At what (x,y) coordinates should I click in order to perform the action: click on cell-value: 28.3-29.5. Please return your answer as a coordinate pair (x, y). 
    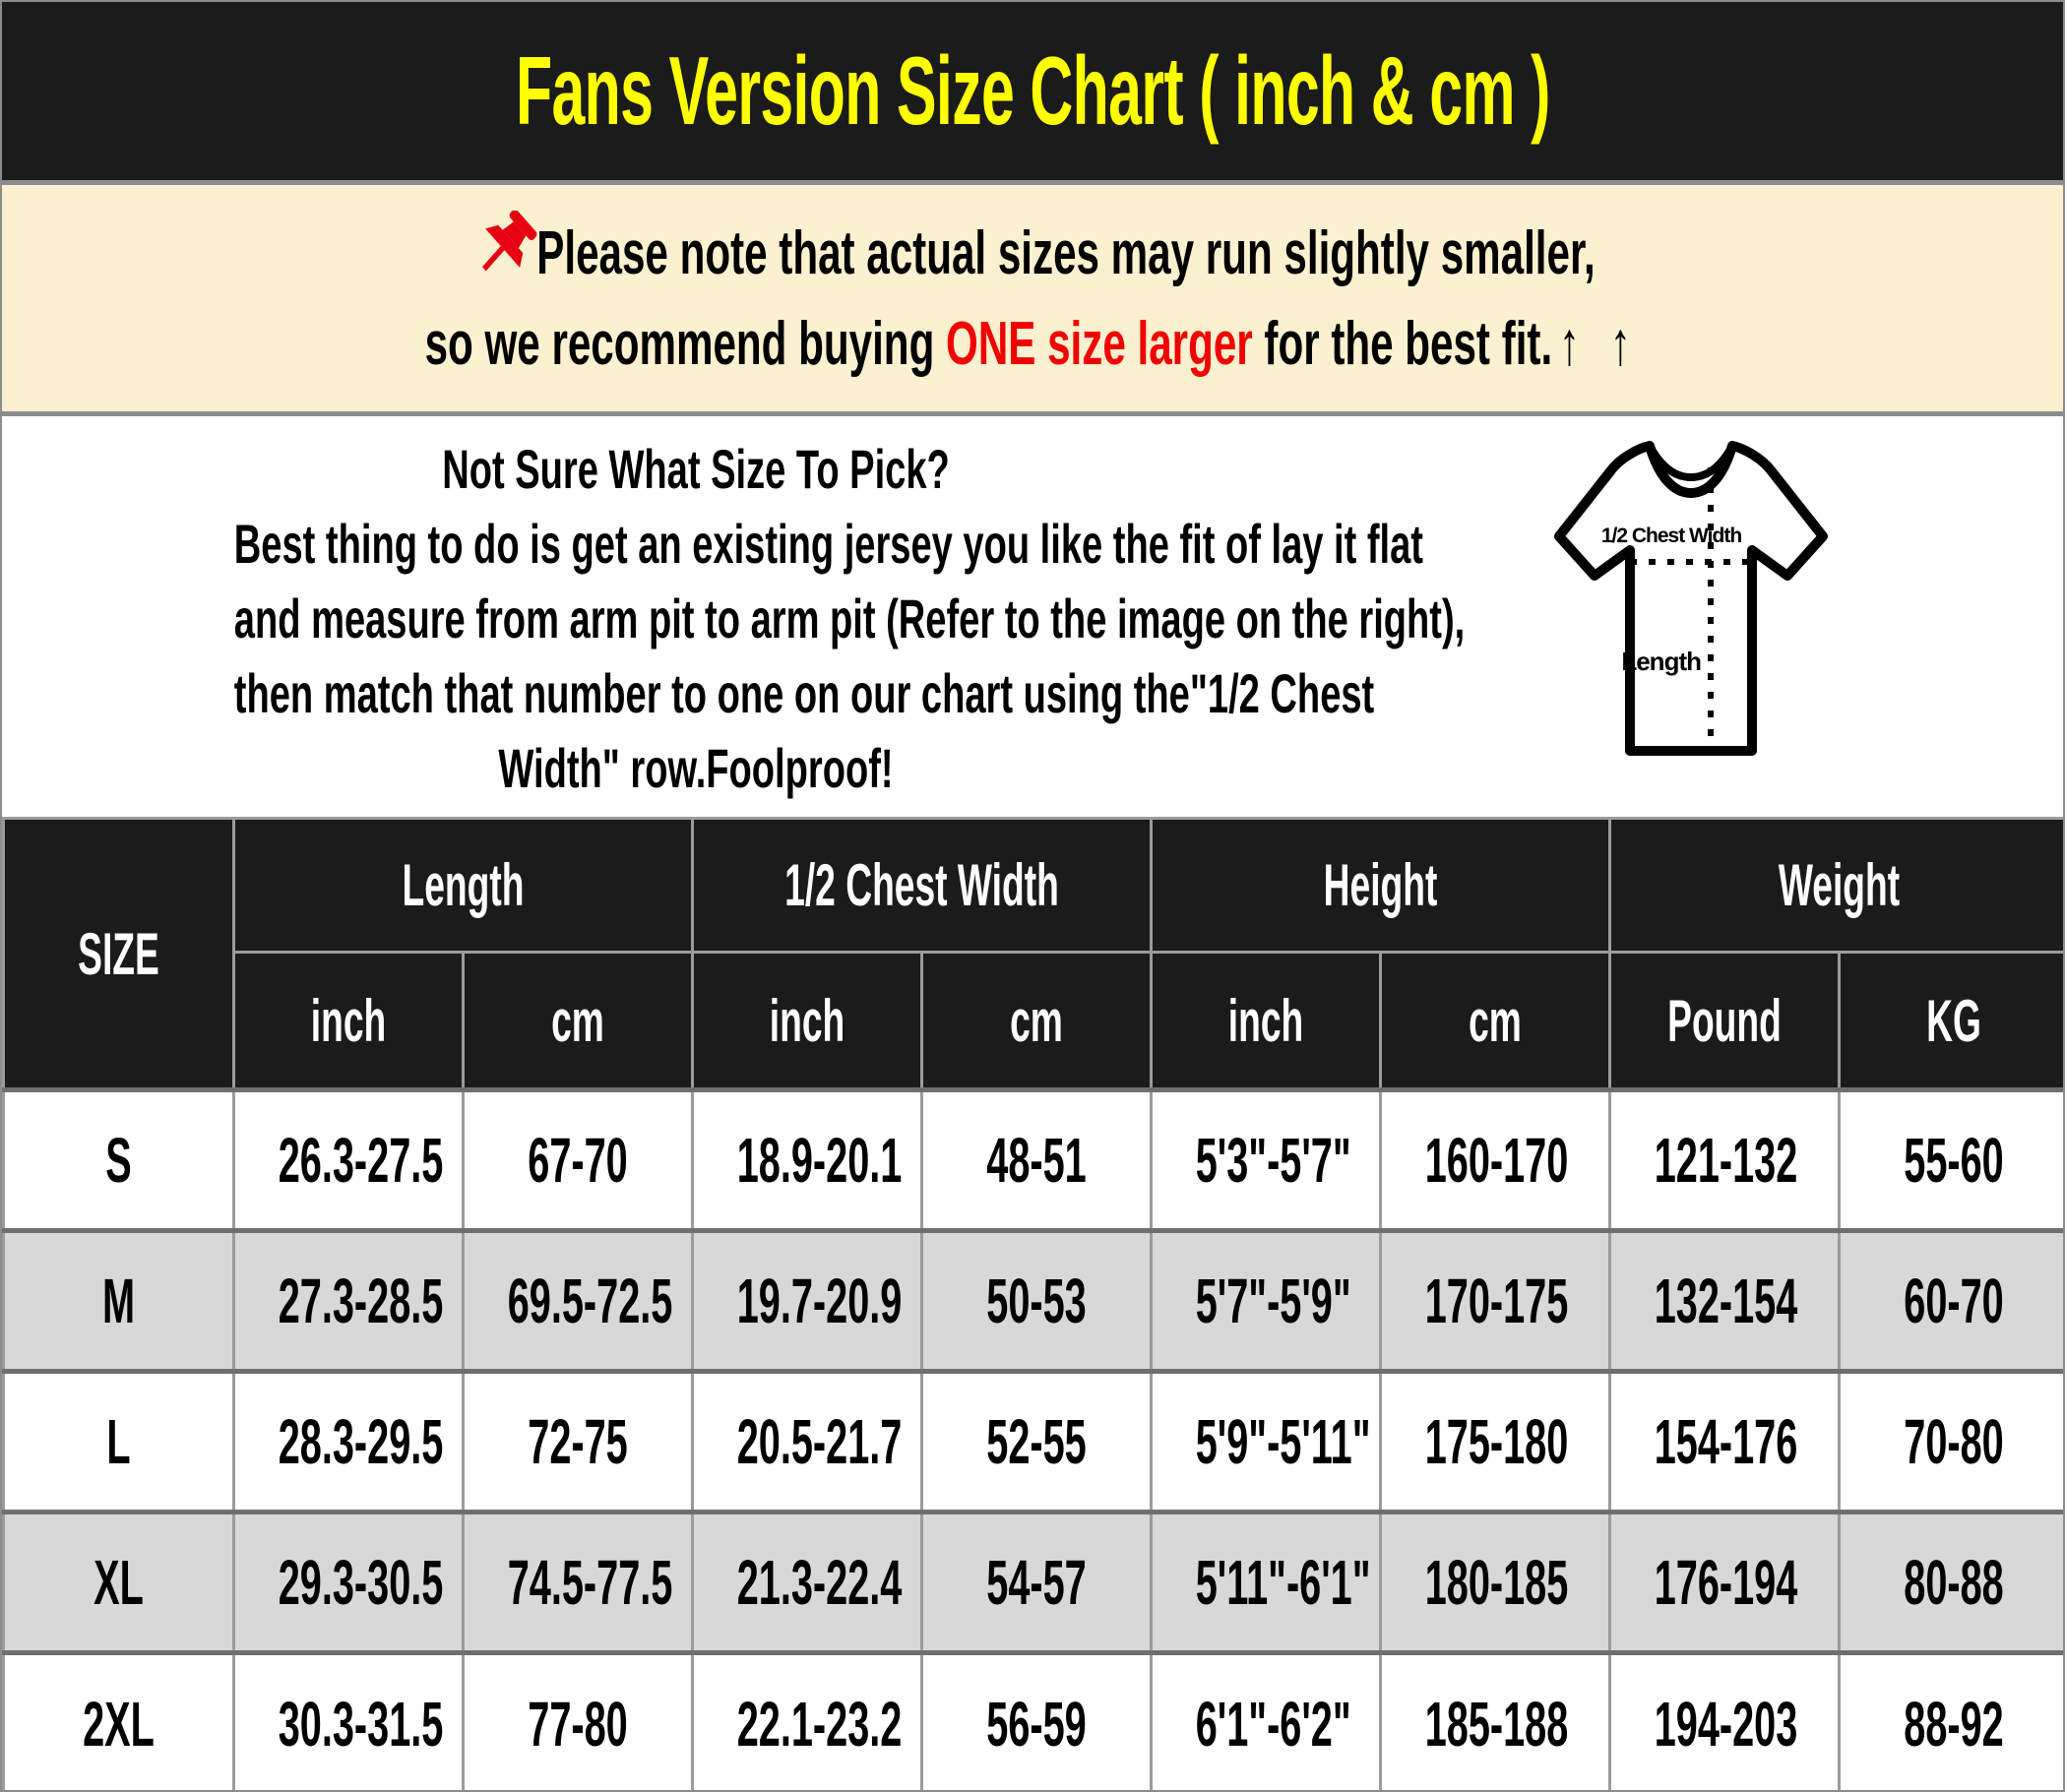
    Looking at the image, I should click on (361, 1441).